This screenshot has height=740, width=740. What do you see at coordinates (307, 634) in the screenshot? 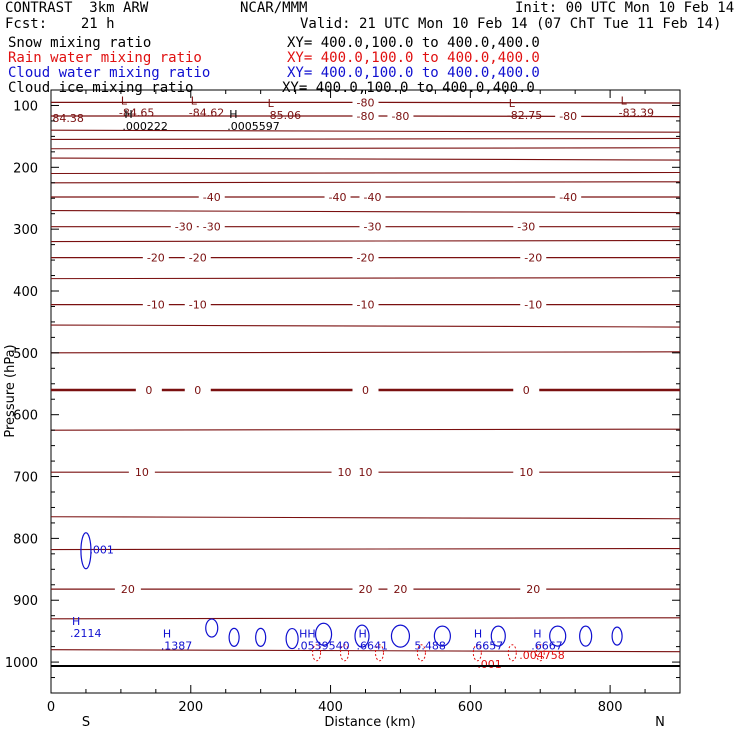
I see `extremum-marker: HH` at bounding box center [307, 634].